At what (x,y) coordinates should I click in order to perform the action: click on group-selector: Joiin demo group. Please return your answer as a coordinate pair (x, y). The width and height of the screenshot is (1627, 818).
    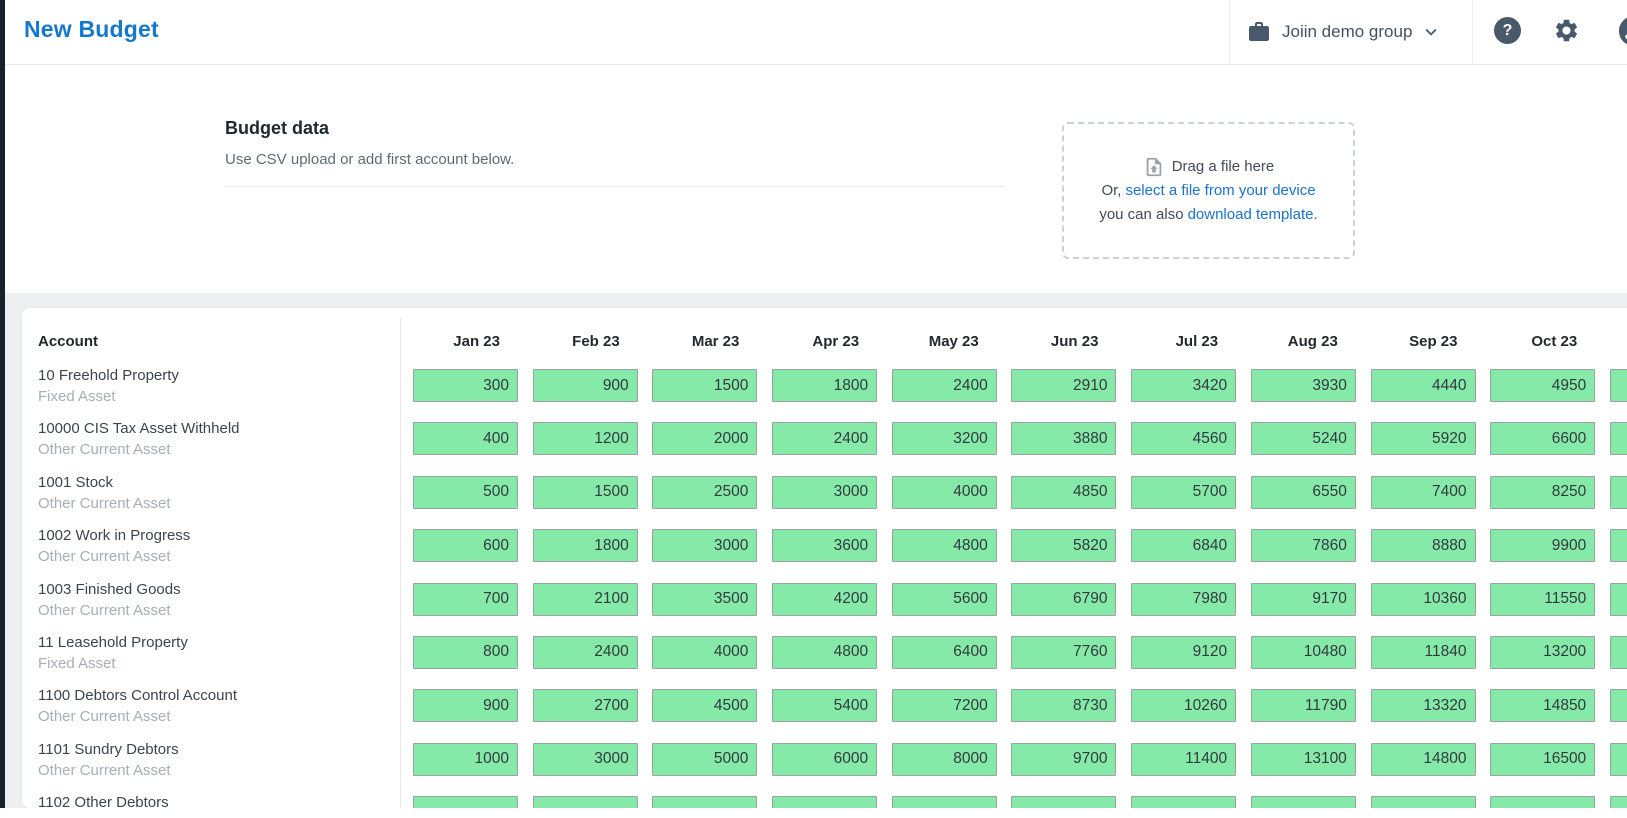
    Looking at the image, I should click on (1344, 32).